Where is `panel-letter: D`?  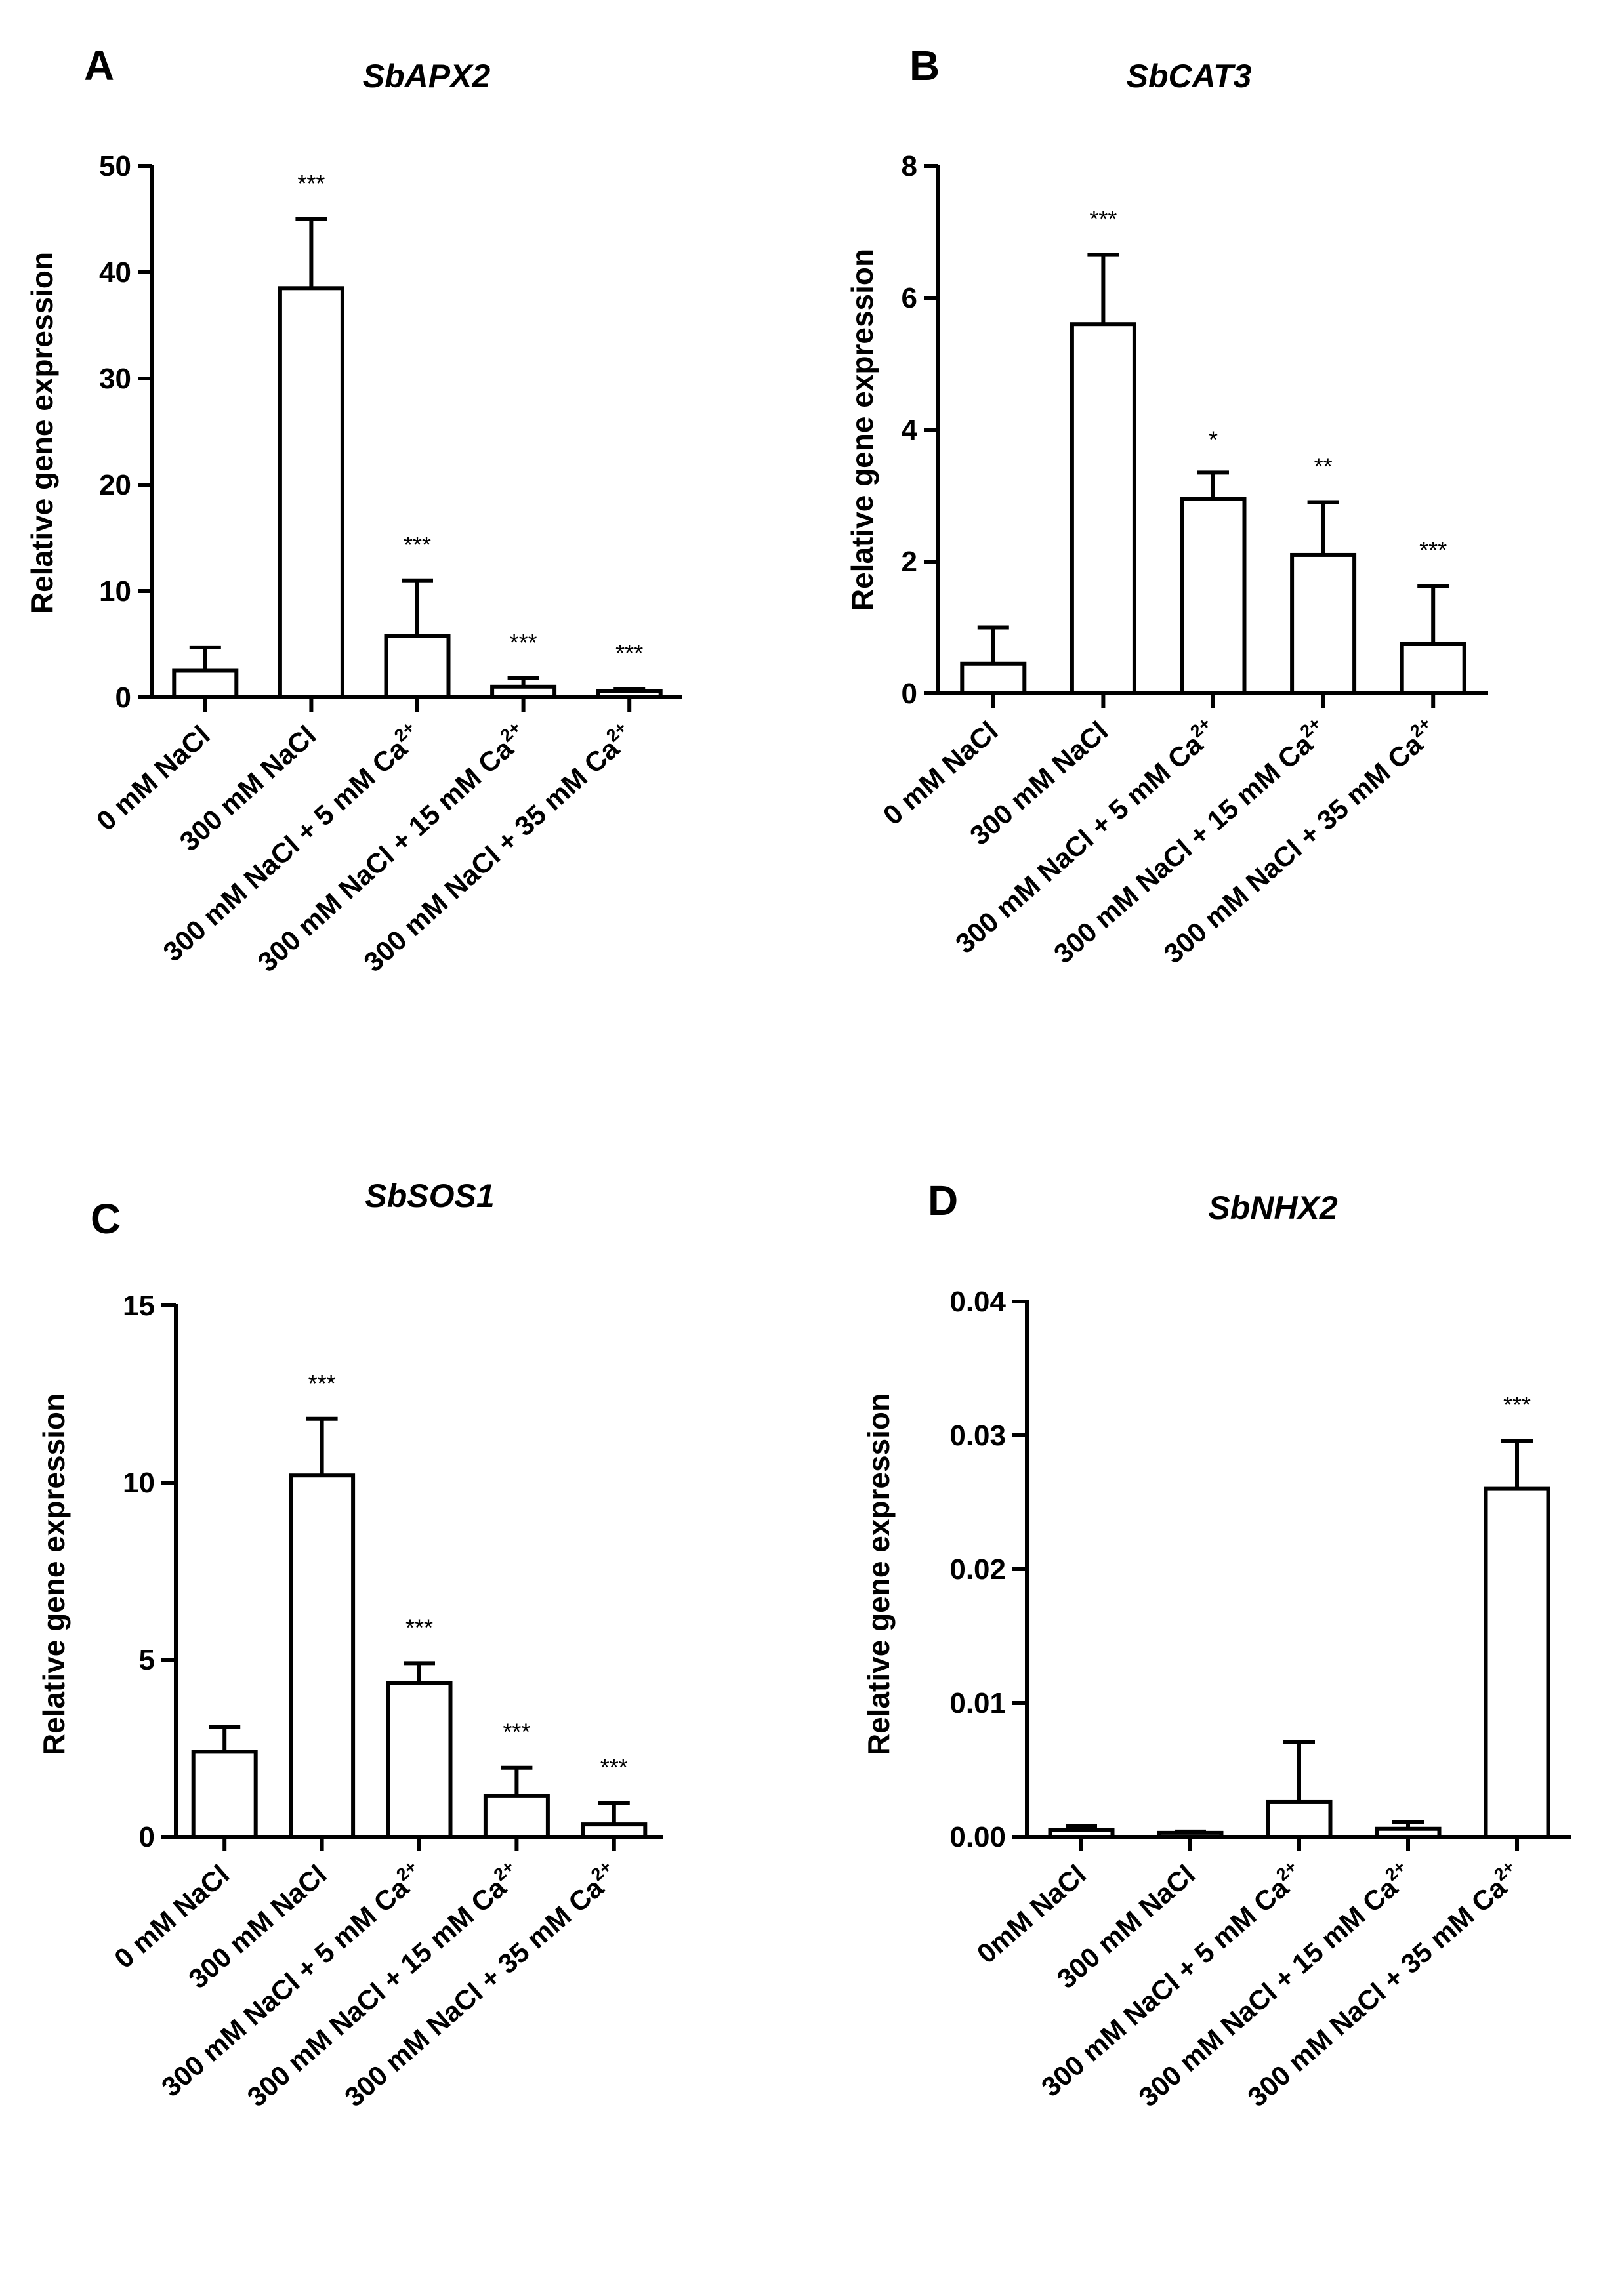
panel-letter: D is located at coordinates (943, 1200).